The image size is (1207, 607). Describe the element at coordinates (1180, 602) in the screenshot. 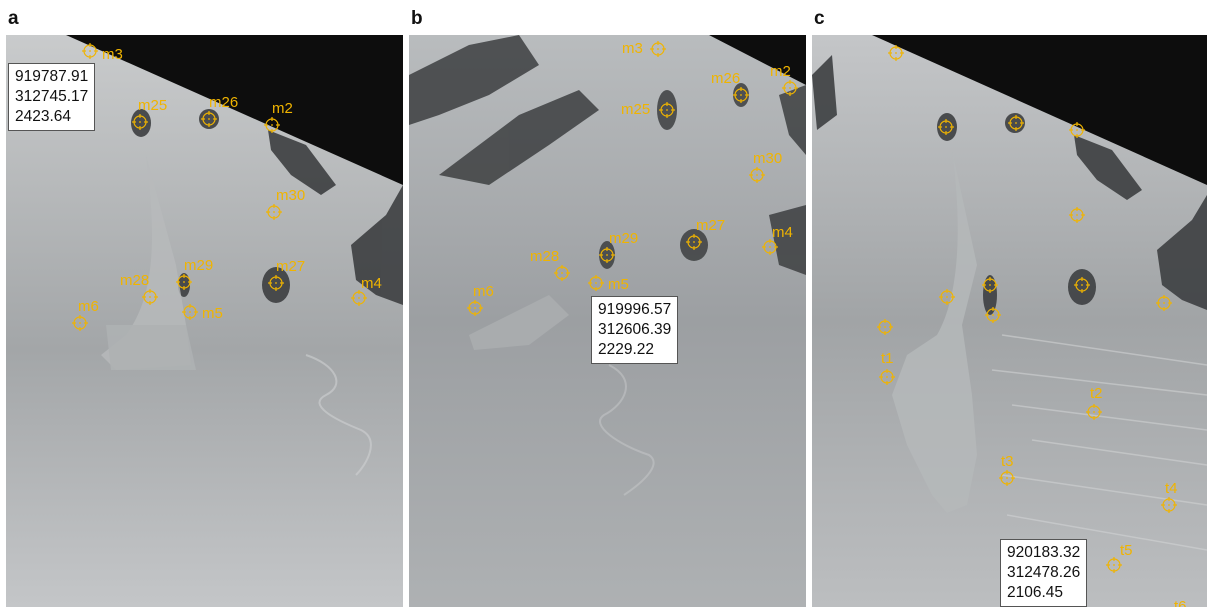

I see `control-point-label: t6` at that location.